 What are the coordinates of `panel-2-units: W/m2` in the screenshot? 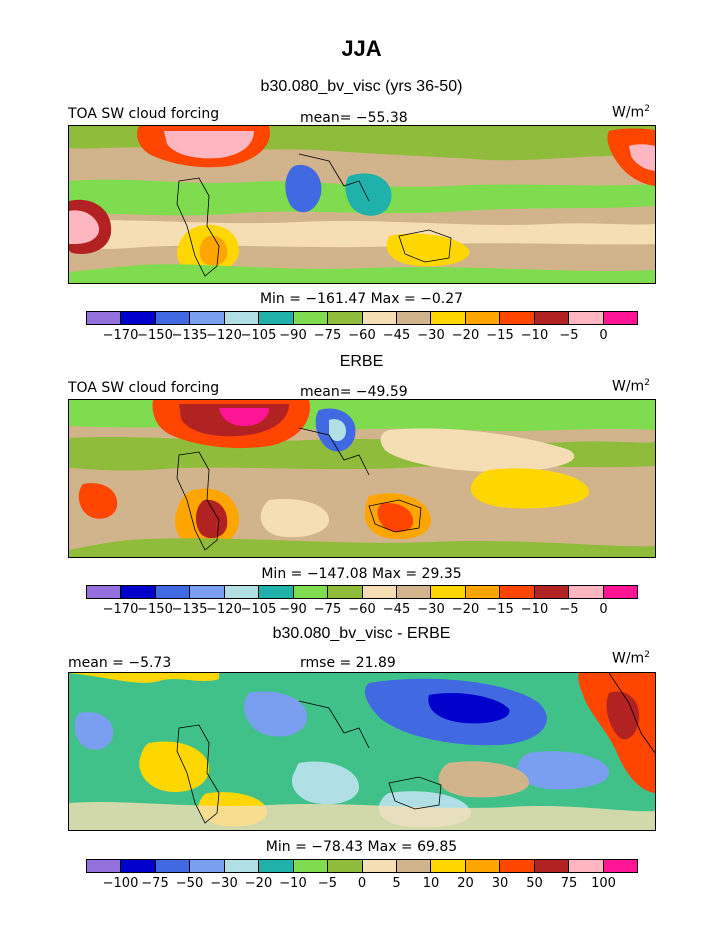 It's located at (631, 386).